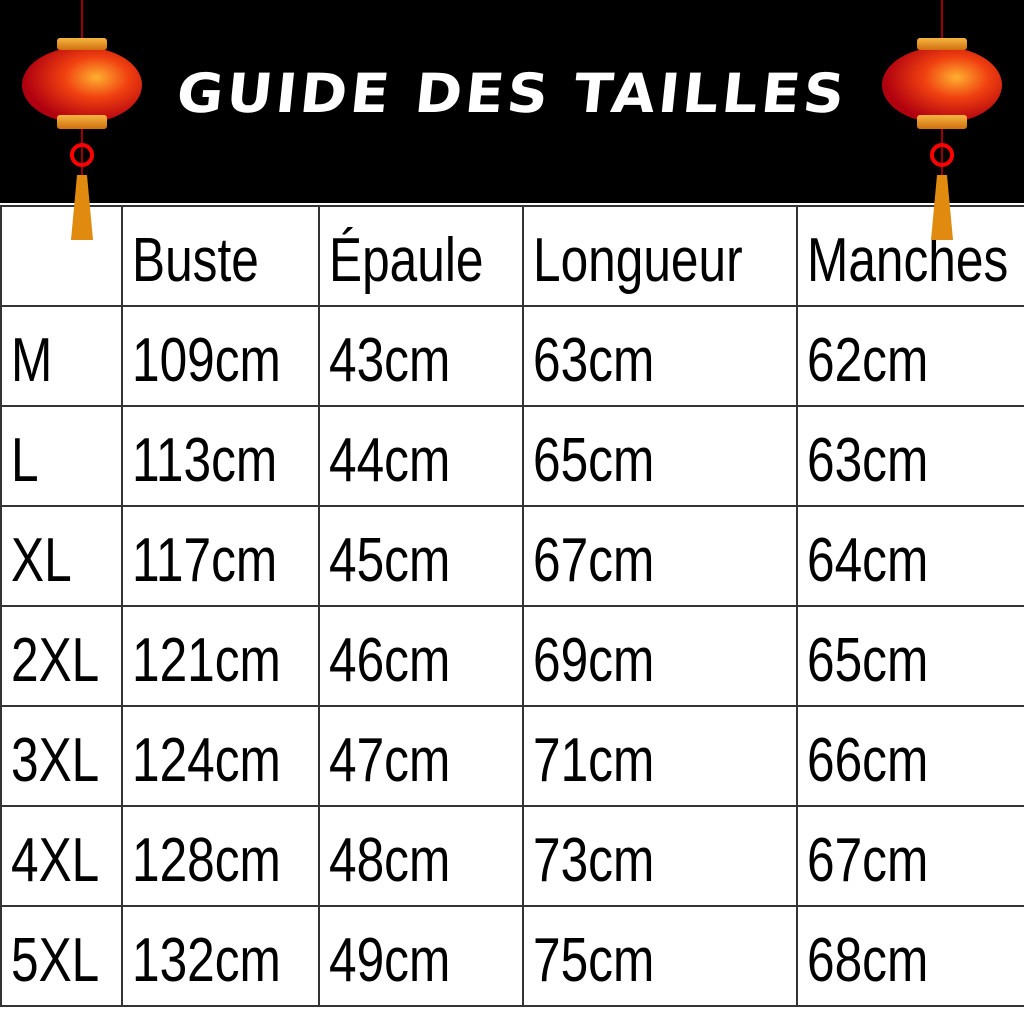 This screenshot has height=1024, width=1024. I want to click on header-text: Longueur, so click(638, 260).